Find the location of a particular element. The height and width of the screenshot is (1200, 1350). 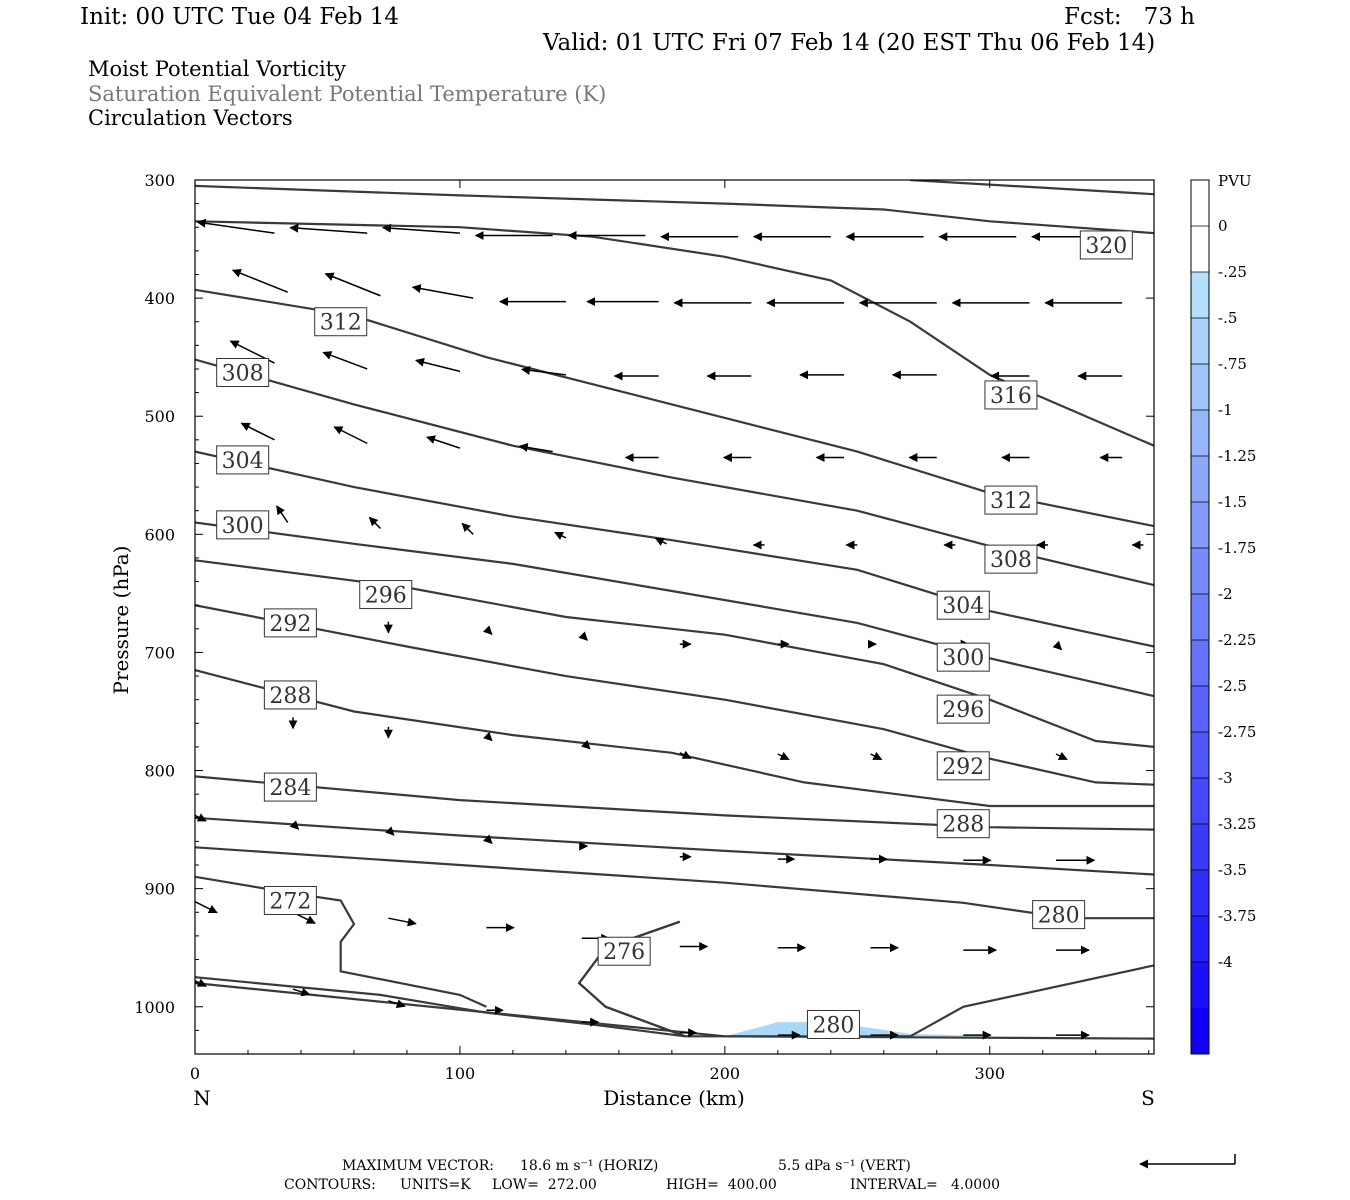

legend-line-pv: Moist Potential Vorticity is located at coordinates (217, 69).